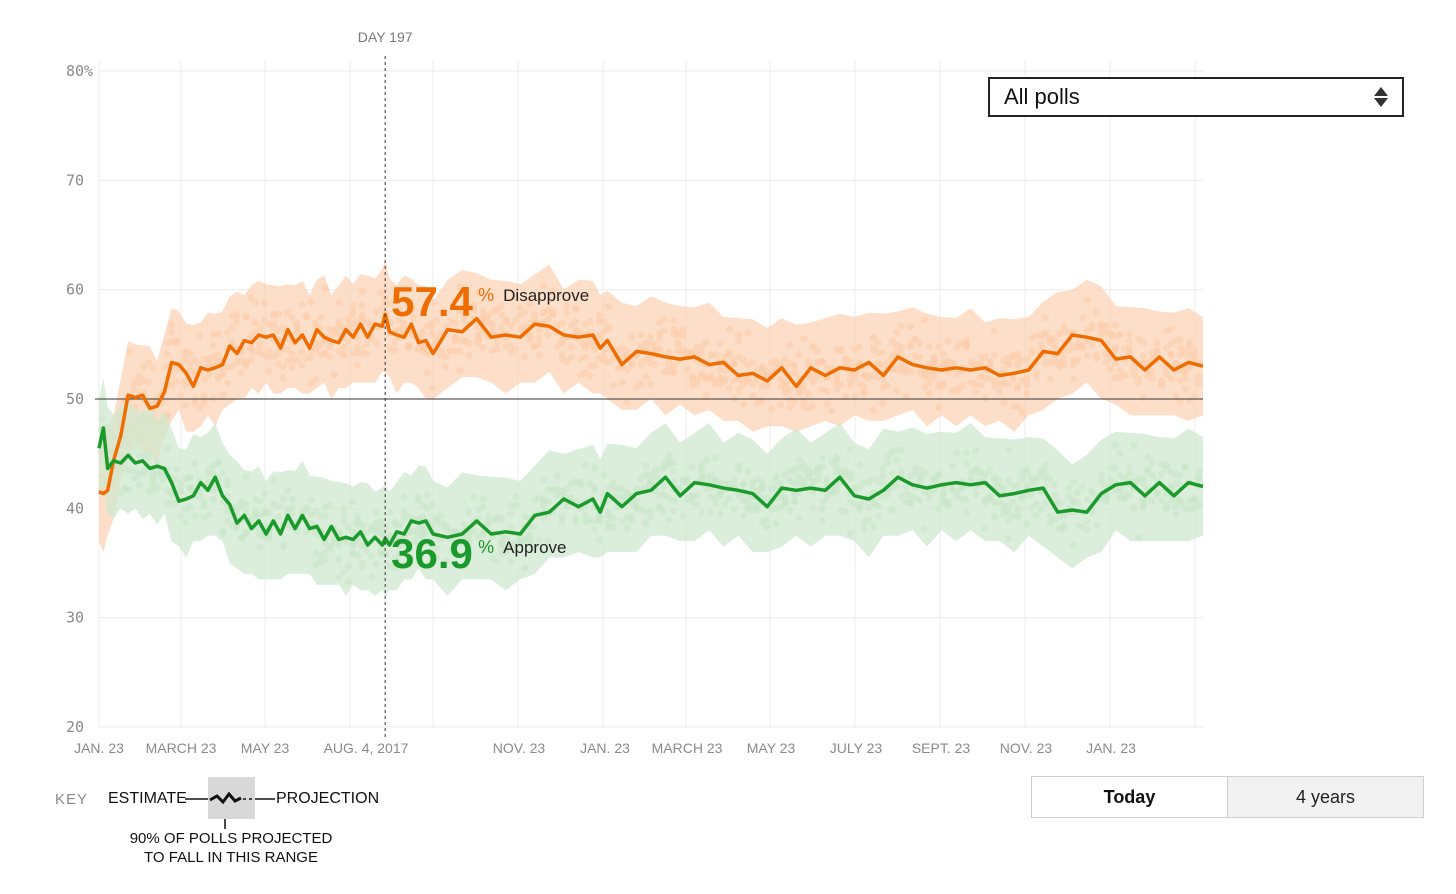  I want to click on key-projection-label: PROJECTION, so click(328, 798).